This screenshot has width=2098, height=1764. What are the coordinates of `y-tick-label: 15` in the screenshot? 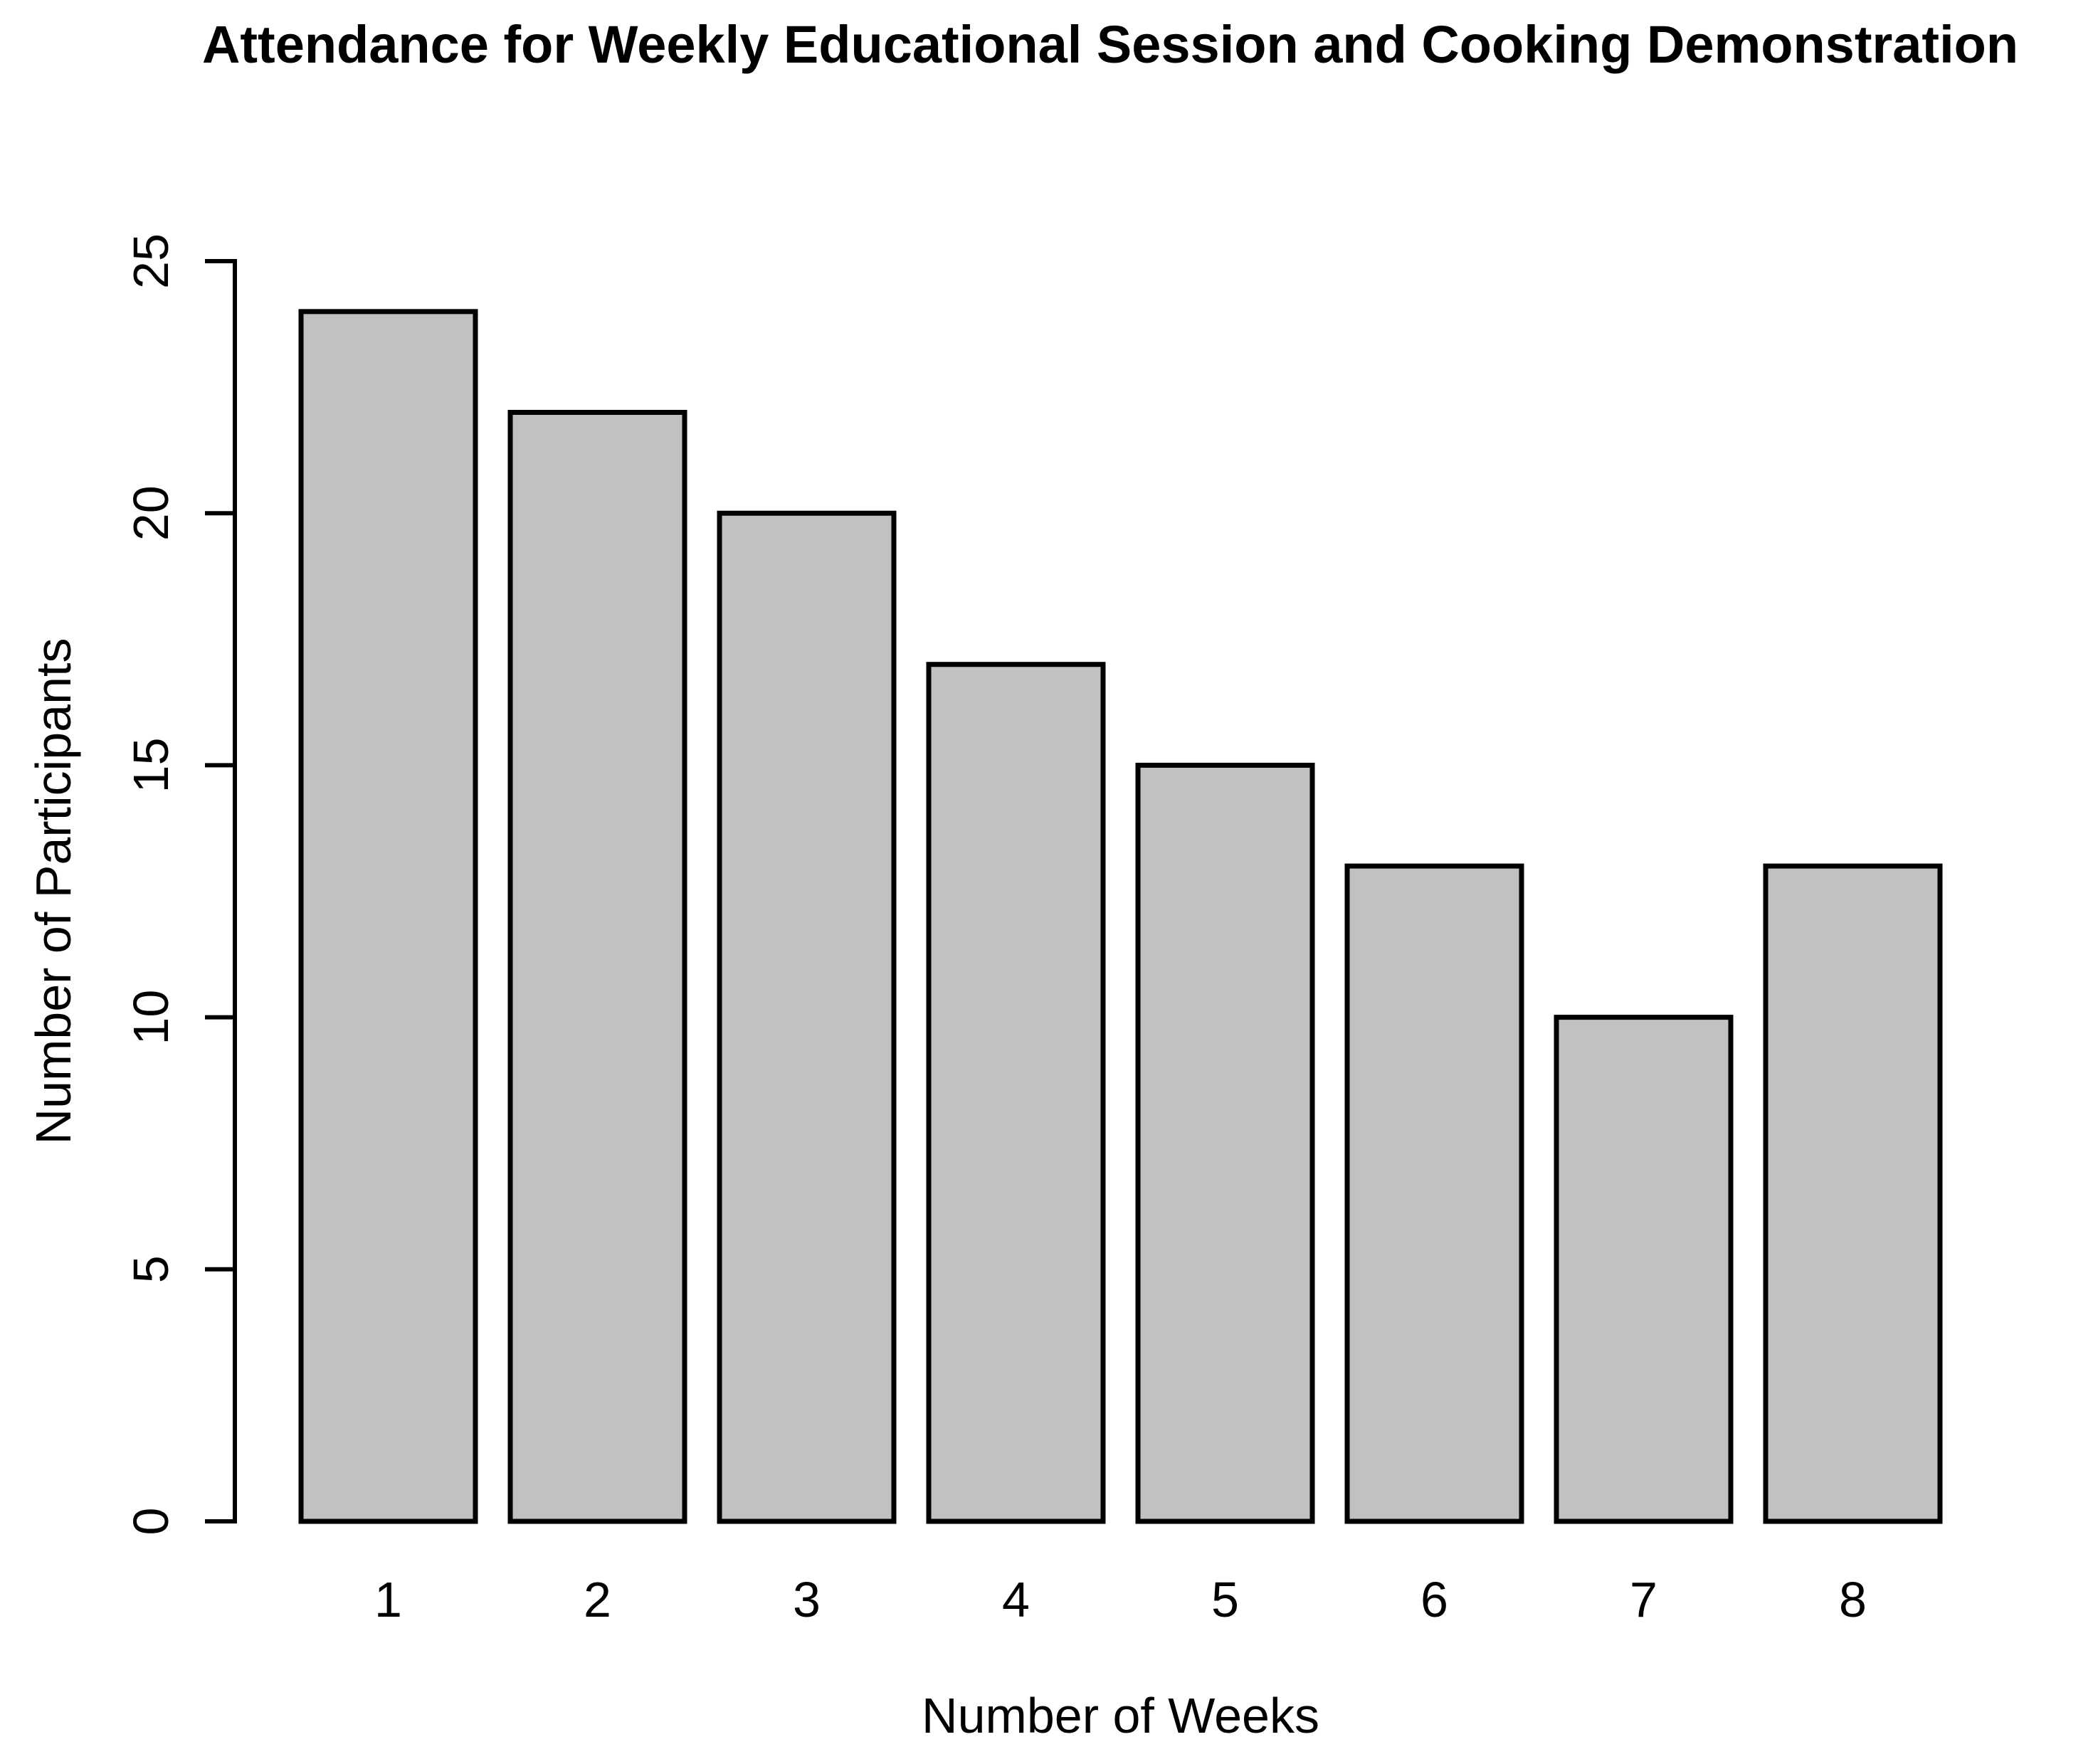 It's located at (151, 765).